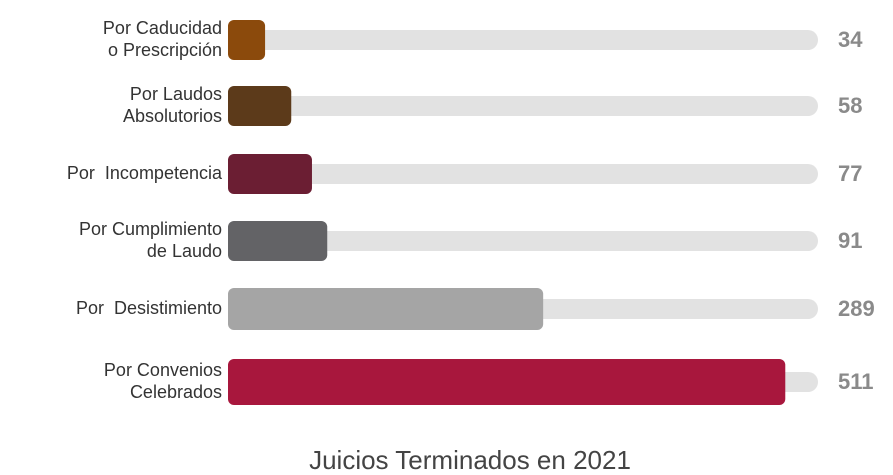 The height and width of the screenshot is (475, 893). What do you see at coordinates (172, 105) in the screenshot?
I see `category-label: Por Laudos Absolutorios` at bounding box center [172, 105].